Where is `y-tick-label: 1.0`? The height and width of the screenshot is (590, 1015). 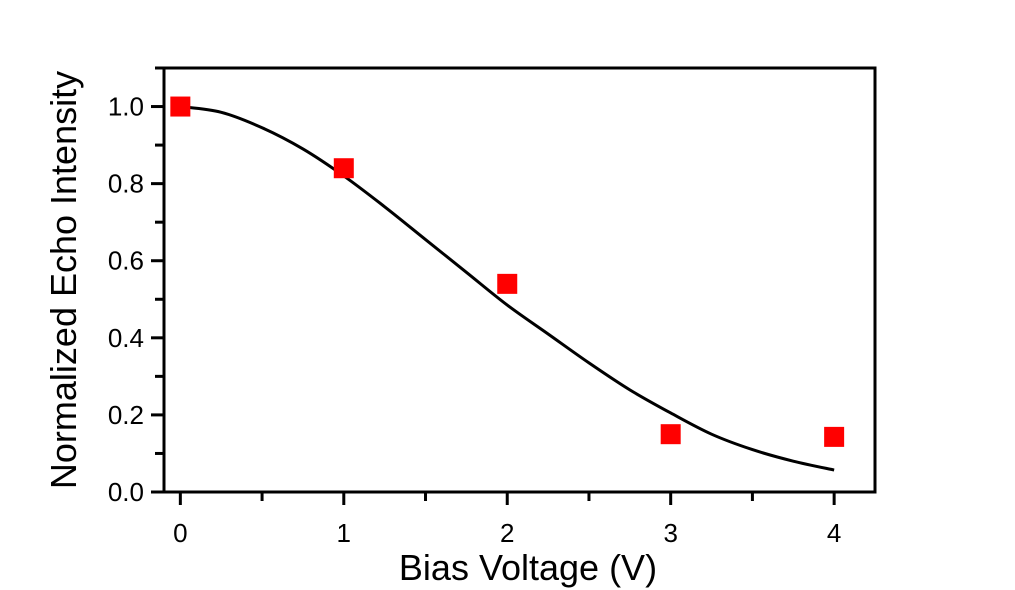 y-tick-label: 1.0 is located at coordinates (126, 107).